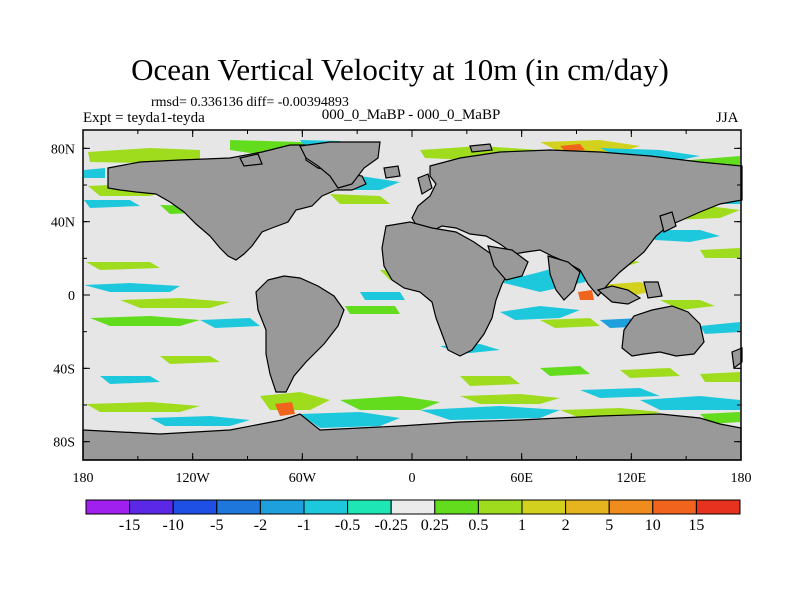 The height and width of the screenshot is (600, 800). I want to click on x-tick-label: 120W, so click(193, 478).